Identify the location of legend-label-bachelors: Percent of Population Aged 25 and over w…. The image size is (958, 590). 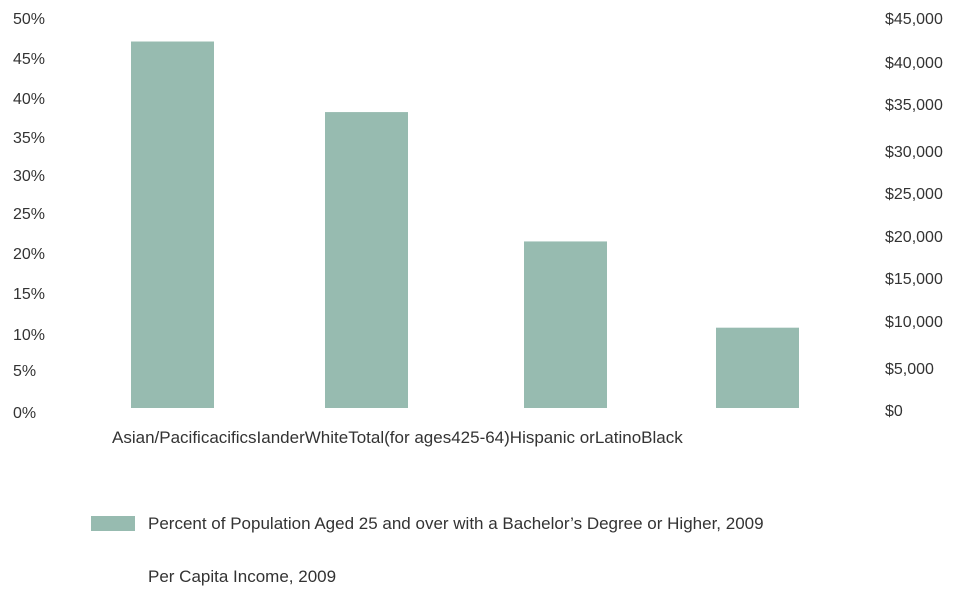
(456, 523).